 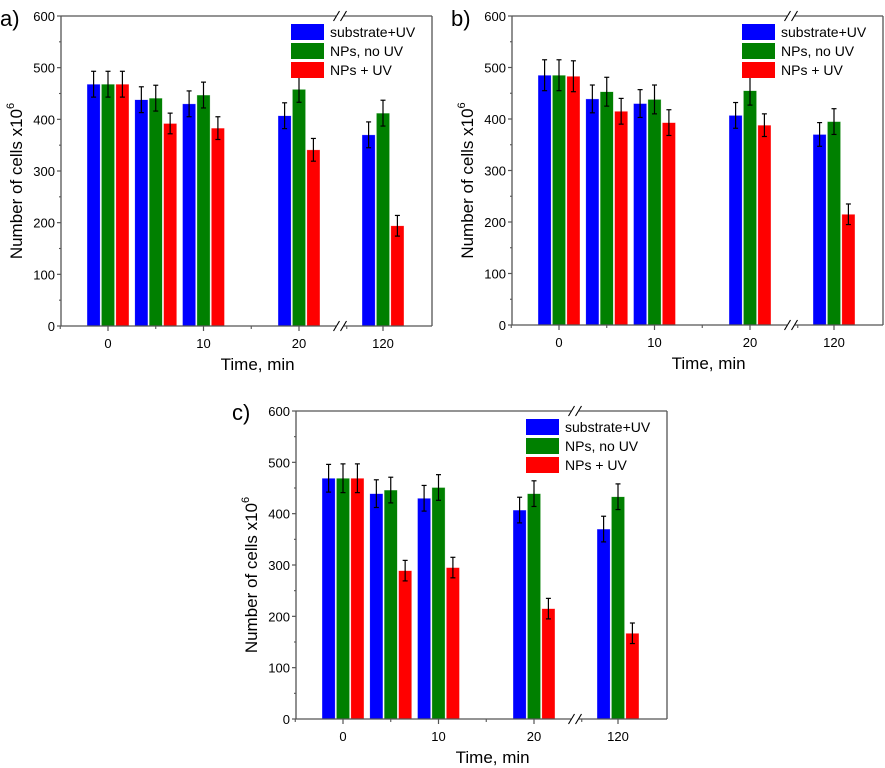 I want to click on panel-label: b), so click(x=461, y=18).